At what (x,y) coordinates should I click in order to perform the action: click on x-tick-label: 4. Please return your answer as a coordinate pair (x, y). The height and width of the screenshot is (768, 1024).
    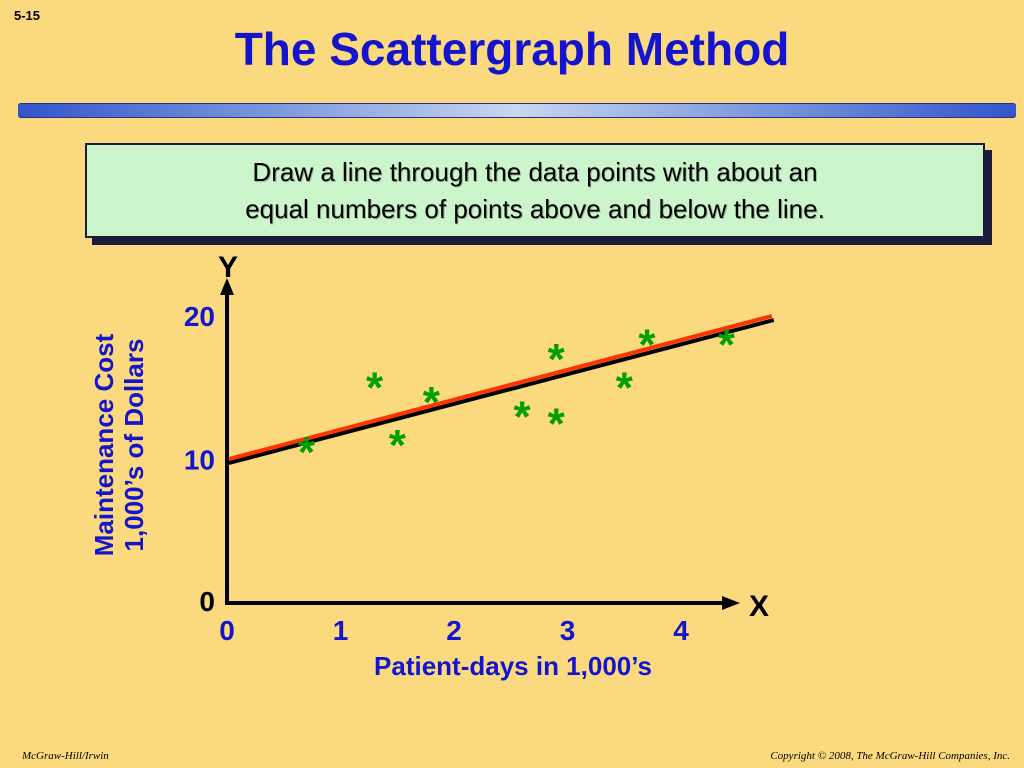
    Looking at the image, I should click on (681, 630).